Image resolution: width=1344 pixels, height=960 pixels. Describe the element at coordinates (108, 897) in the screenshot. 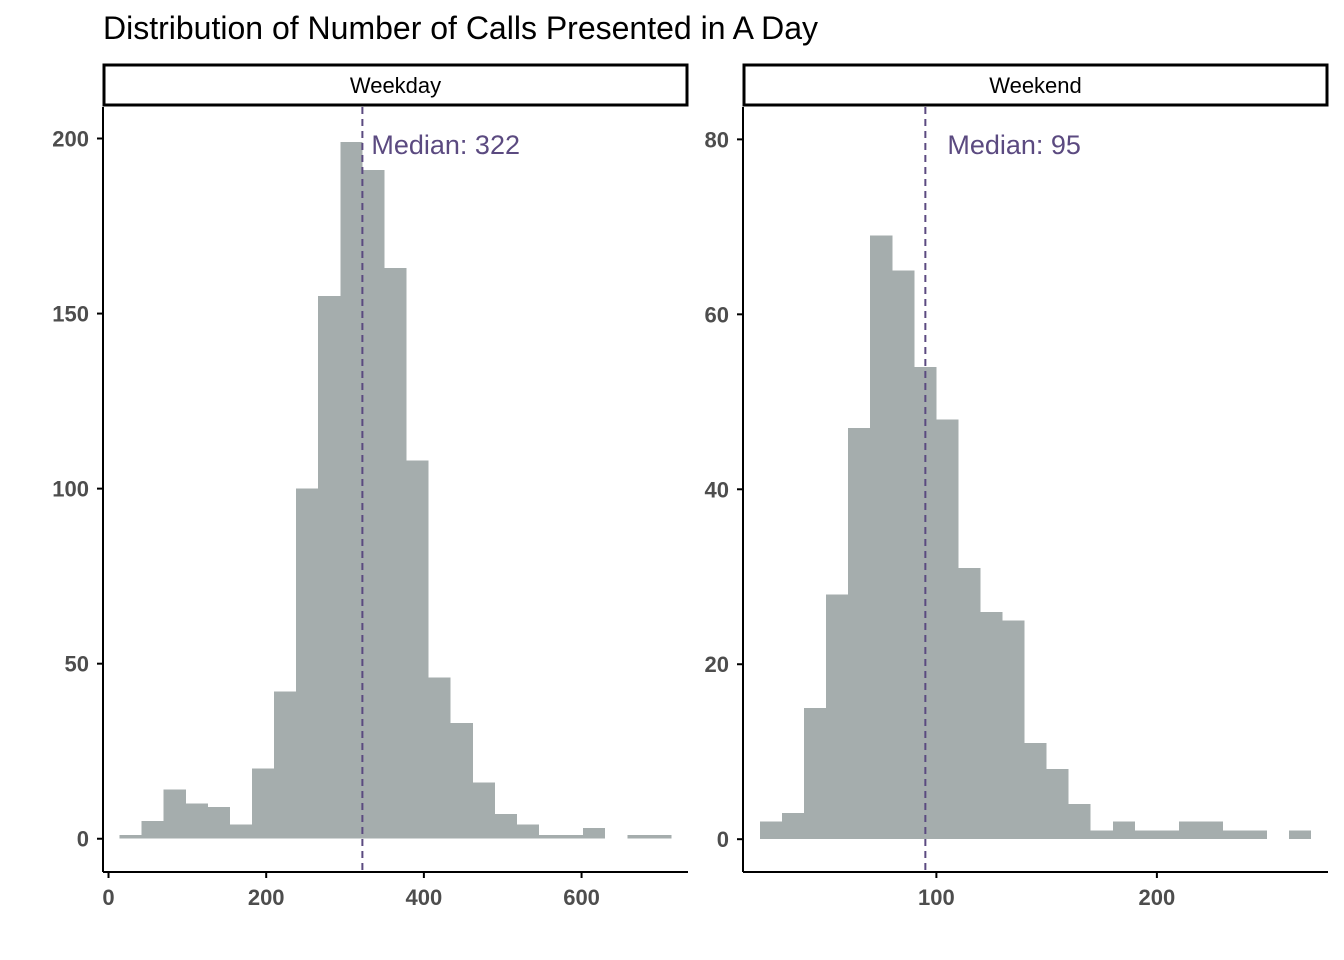

I see `x-tick-label: 0` at that location.